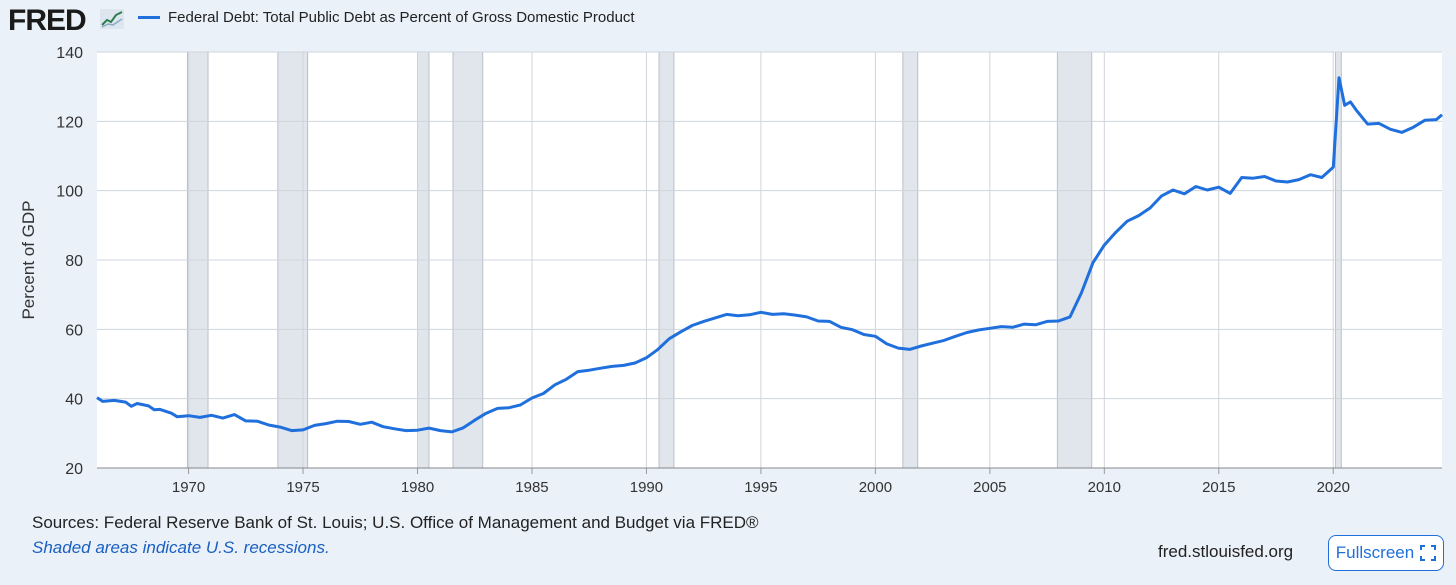 This screenshot has height=585, width=1456. What do you see at coordinates (69, 192) in the screenshot?
I see `y-tick-label: 100` at bounding box center [69, 192].